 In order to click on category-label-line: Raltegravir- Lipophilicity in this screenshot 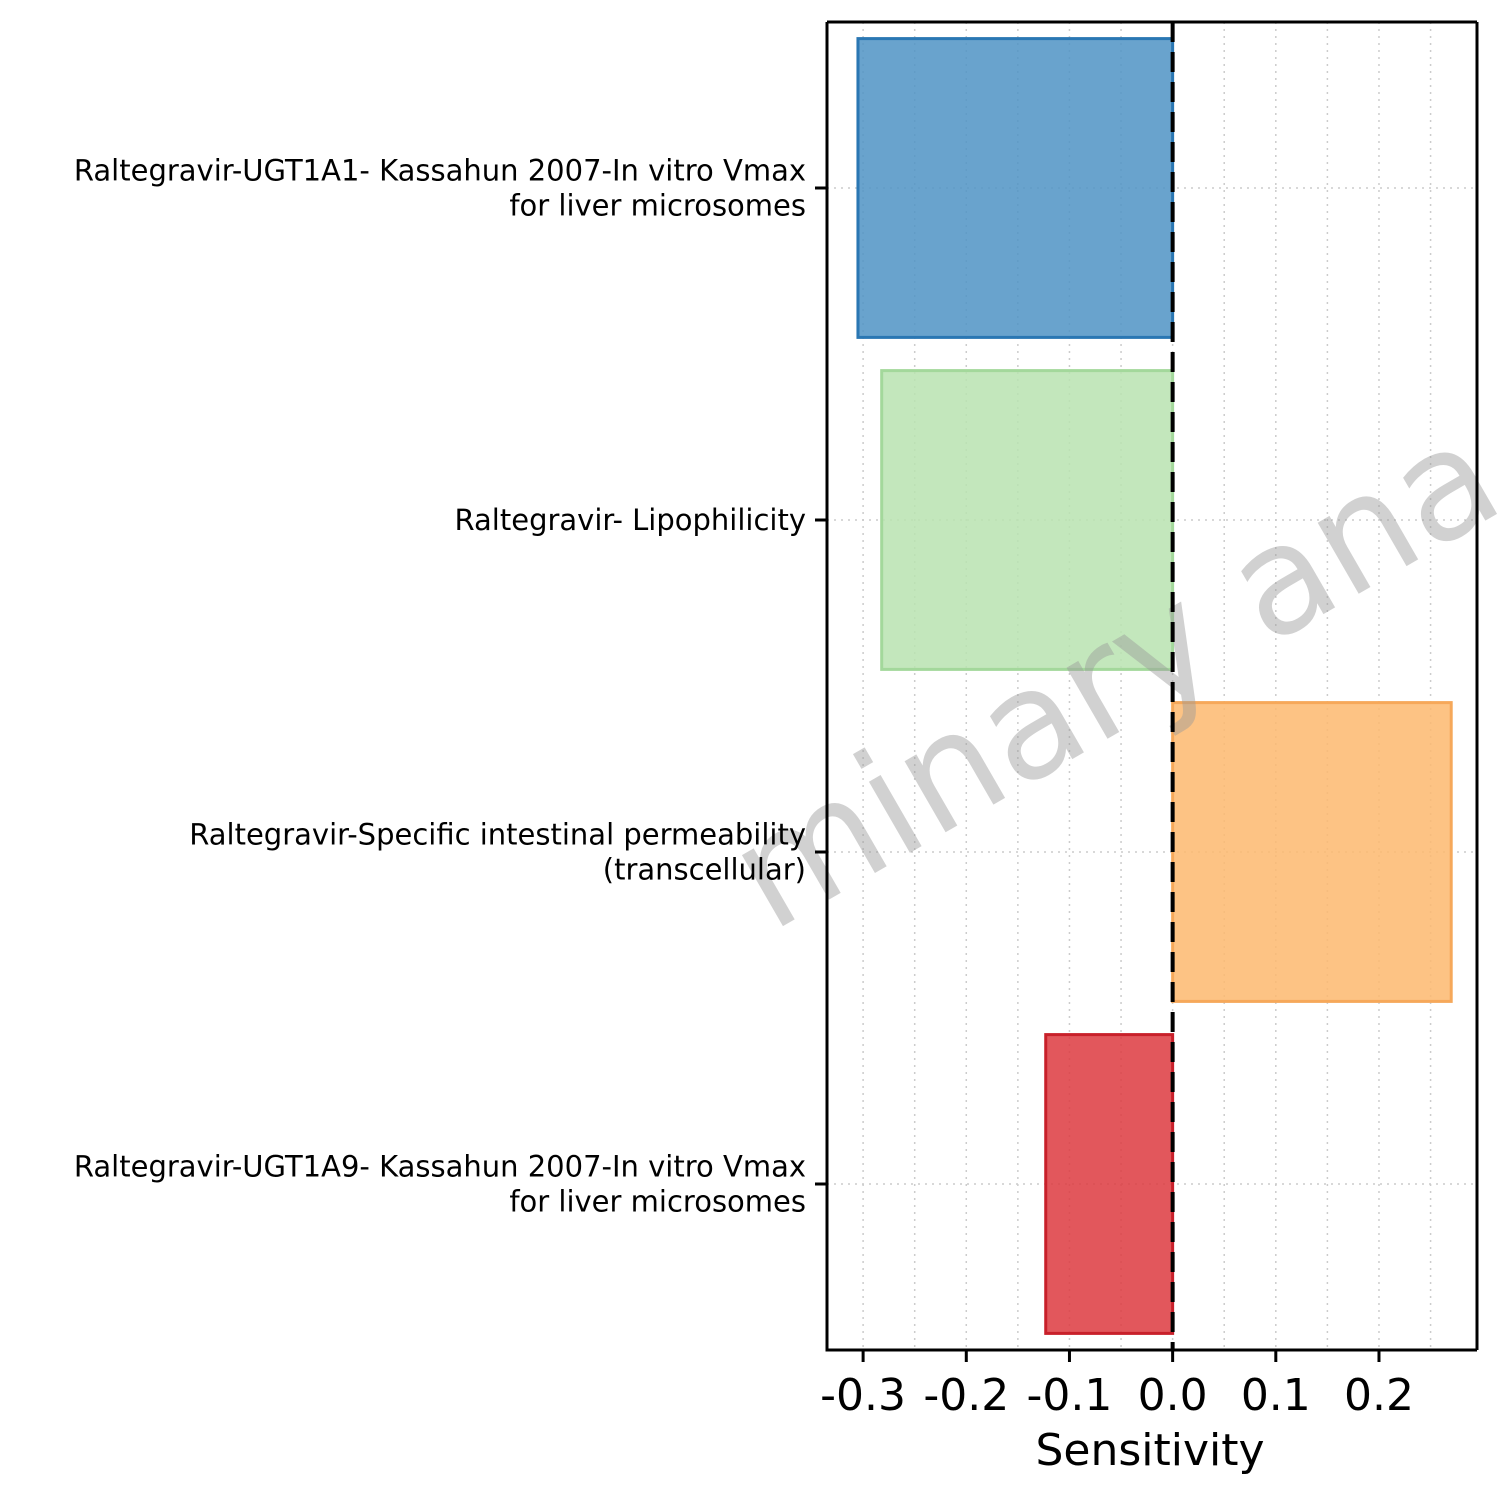, I will do `click(630, 520)`.